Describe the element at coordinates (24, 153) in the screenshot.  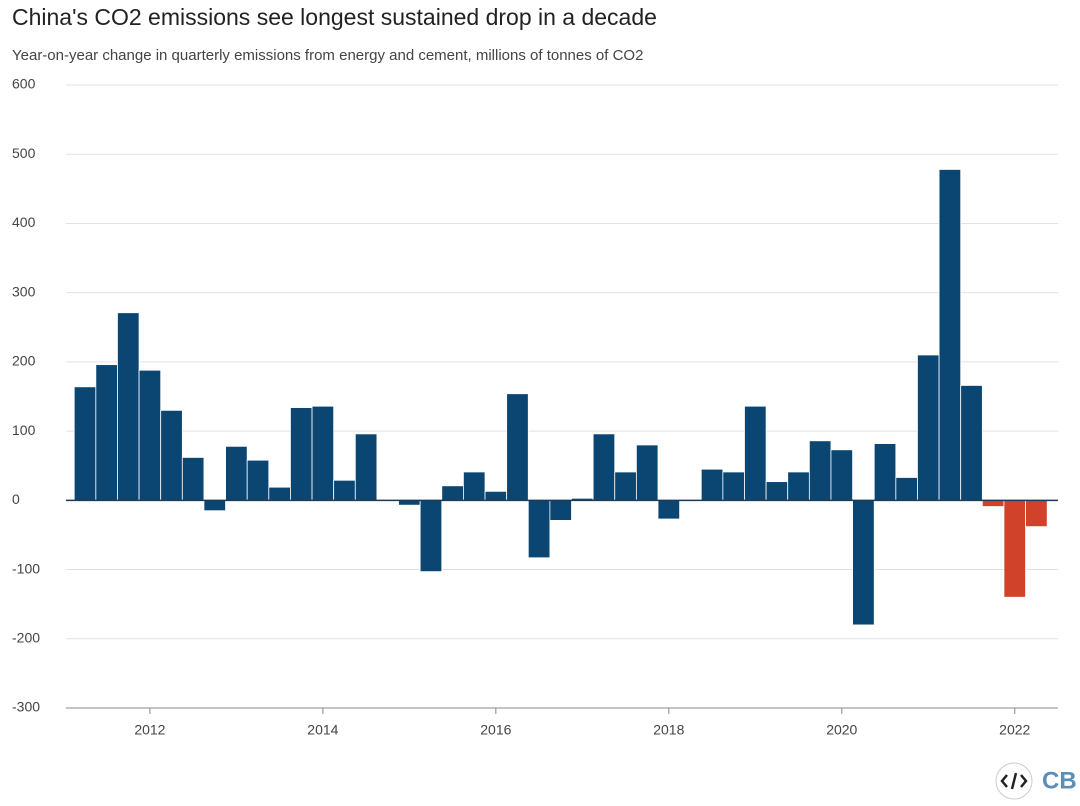
I see `y-tick-label: 500` at that location.